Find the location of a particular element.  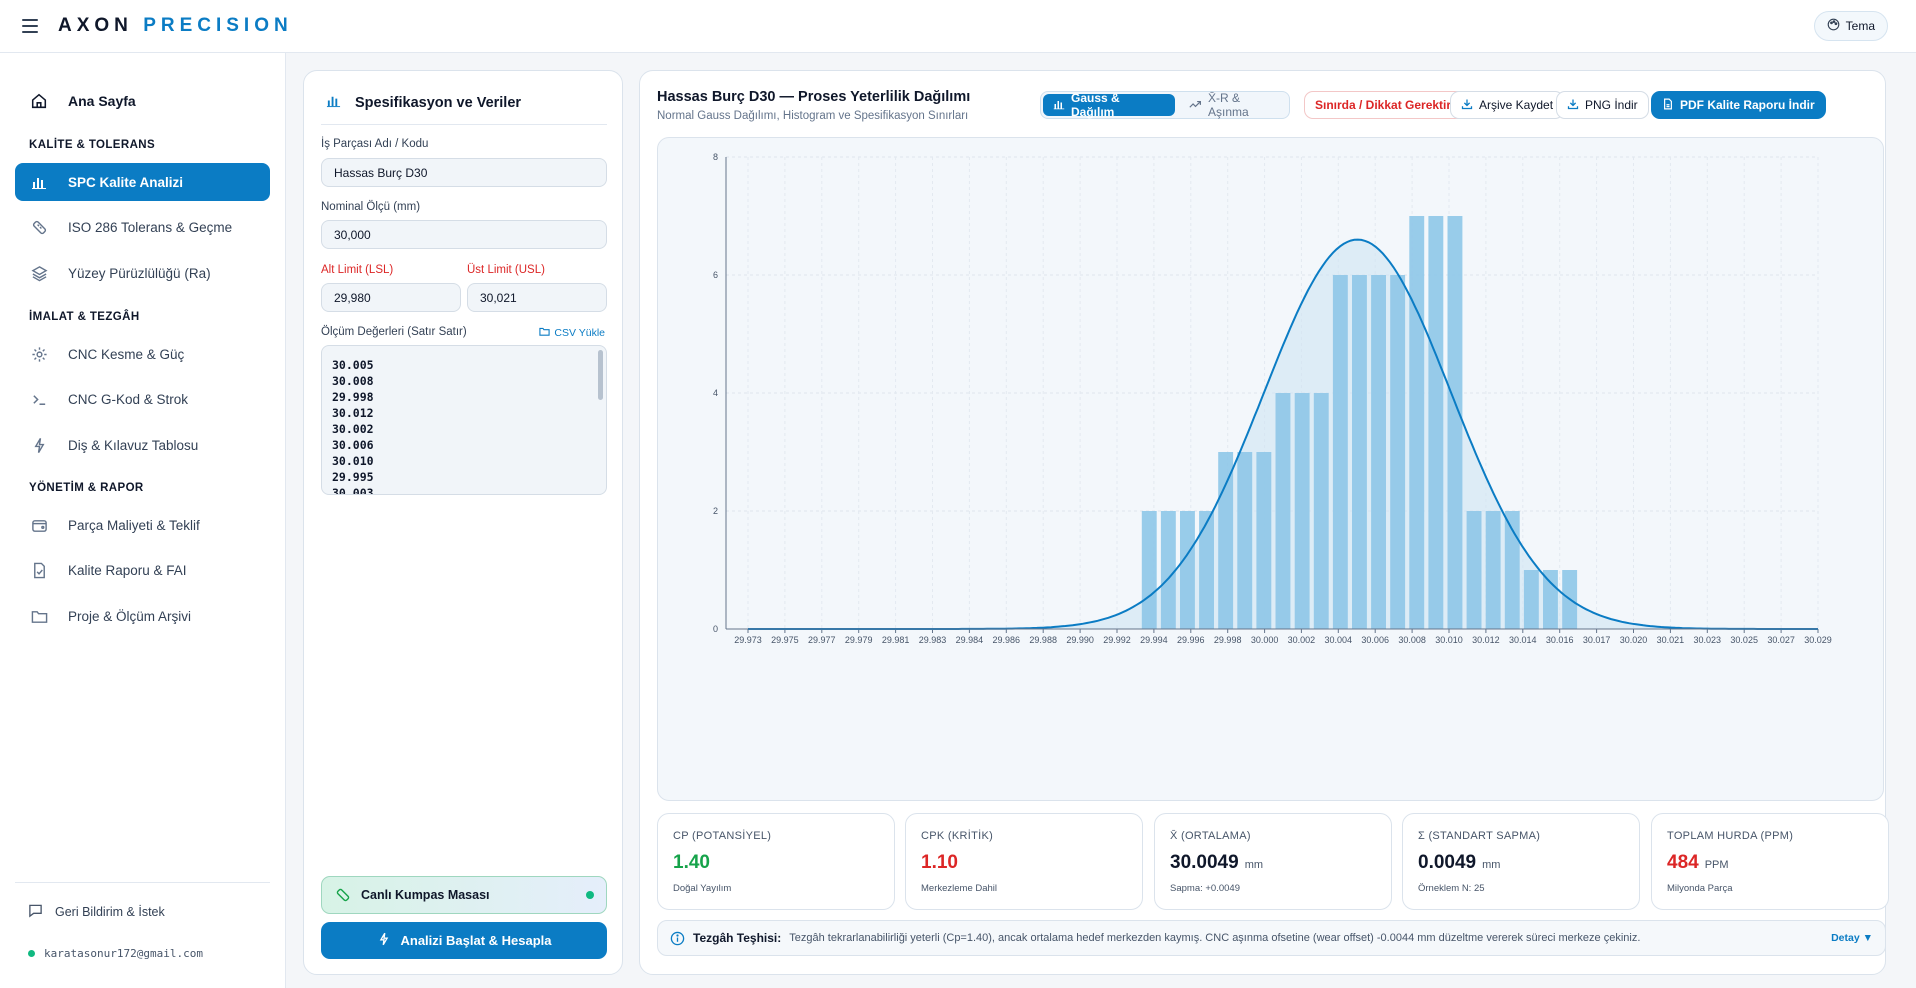

x-tick-label: 30.010 is located at coordinates (1449, 640).